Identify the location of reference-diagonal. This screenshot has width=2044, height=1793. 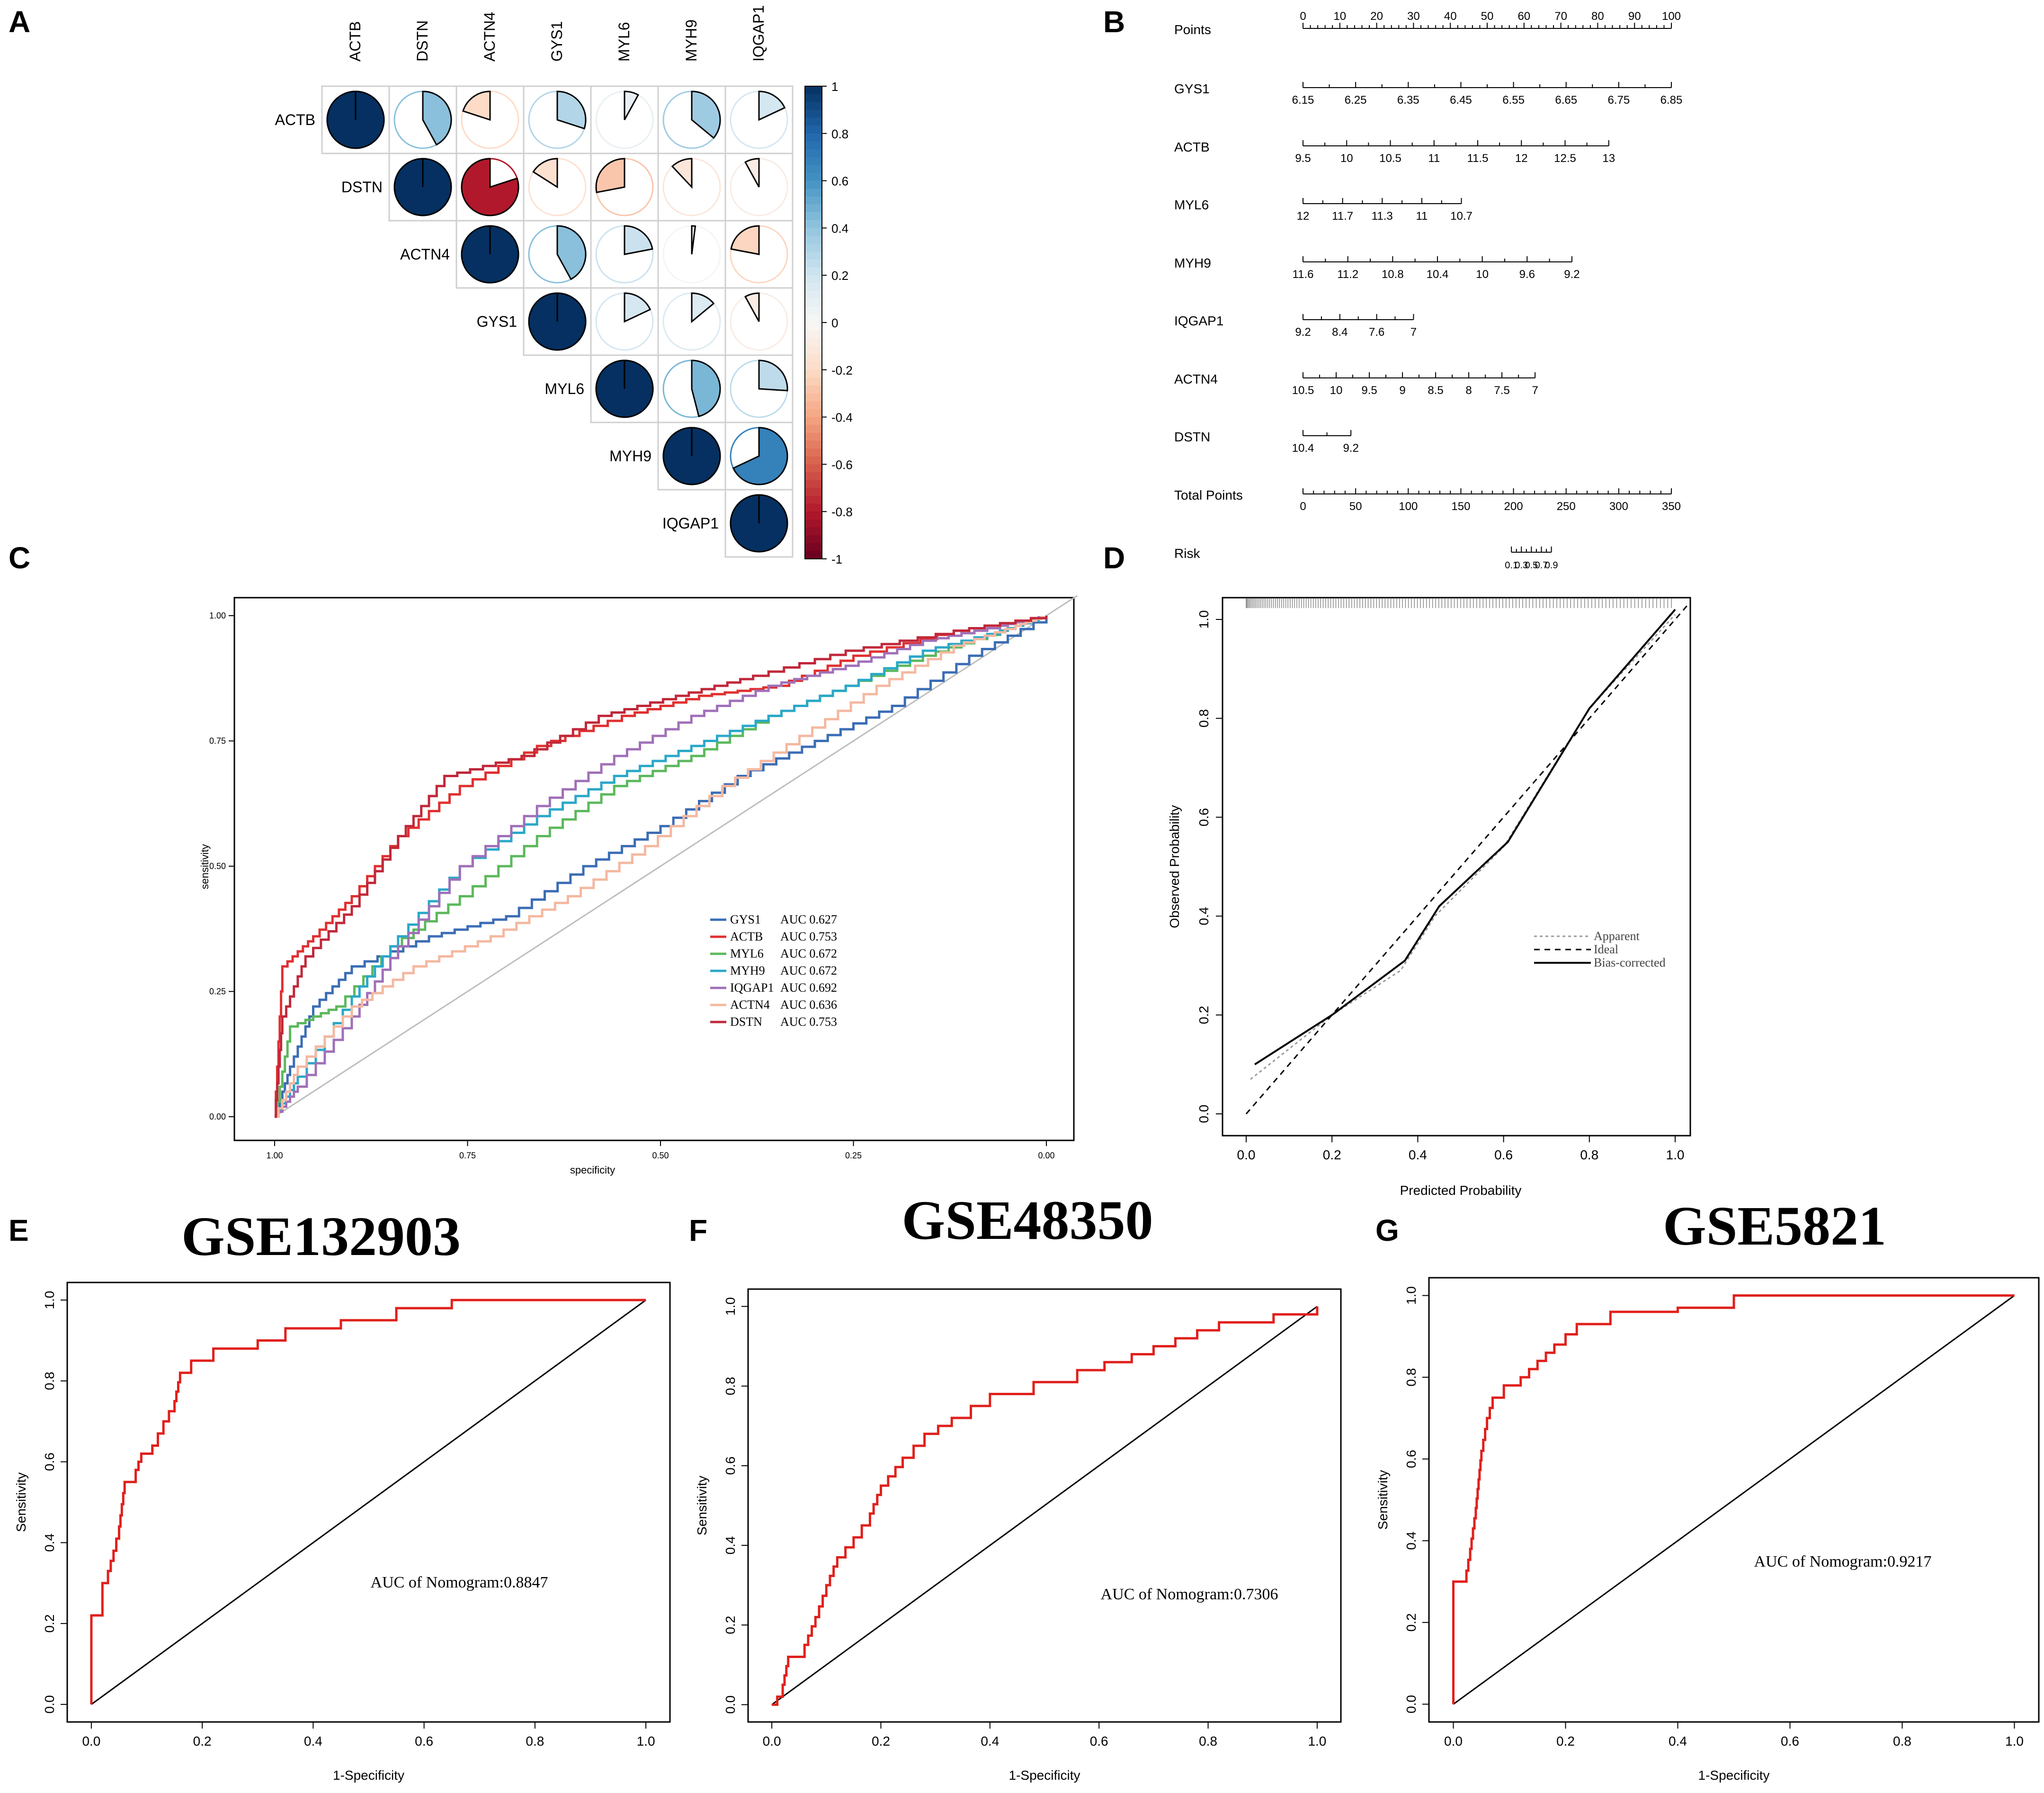
(676, 856).